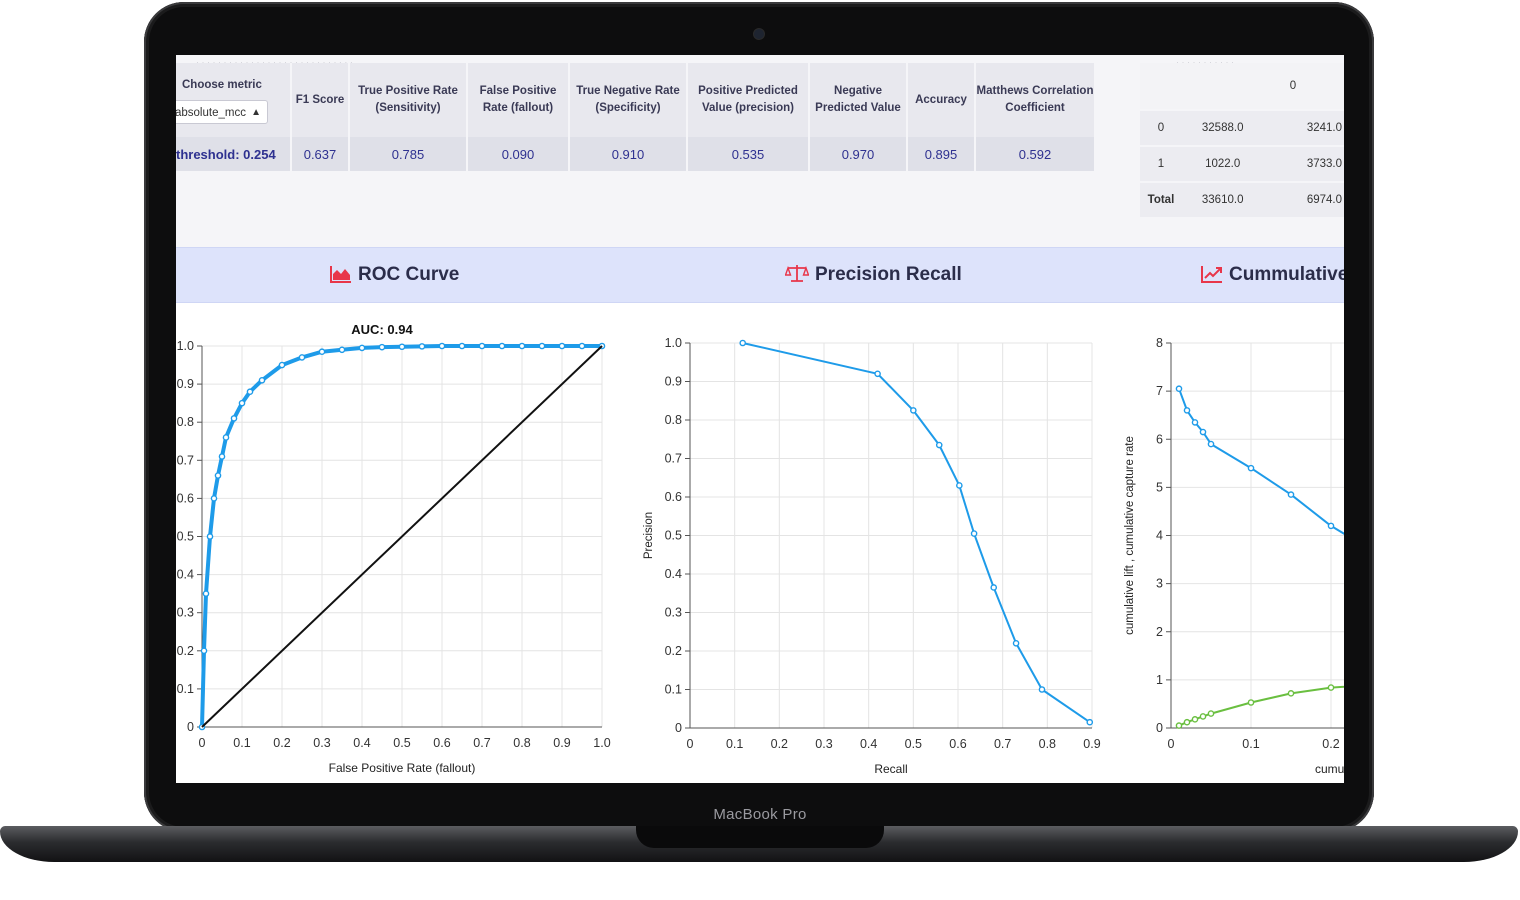 The height and width of the screenshot is (900, 1520). Describe the element at coordinates (823, 744) in the screenshot. I see `x-tick-label: 0.3` at that location.